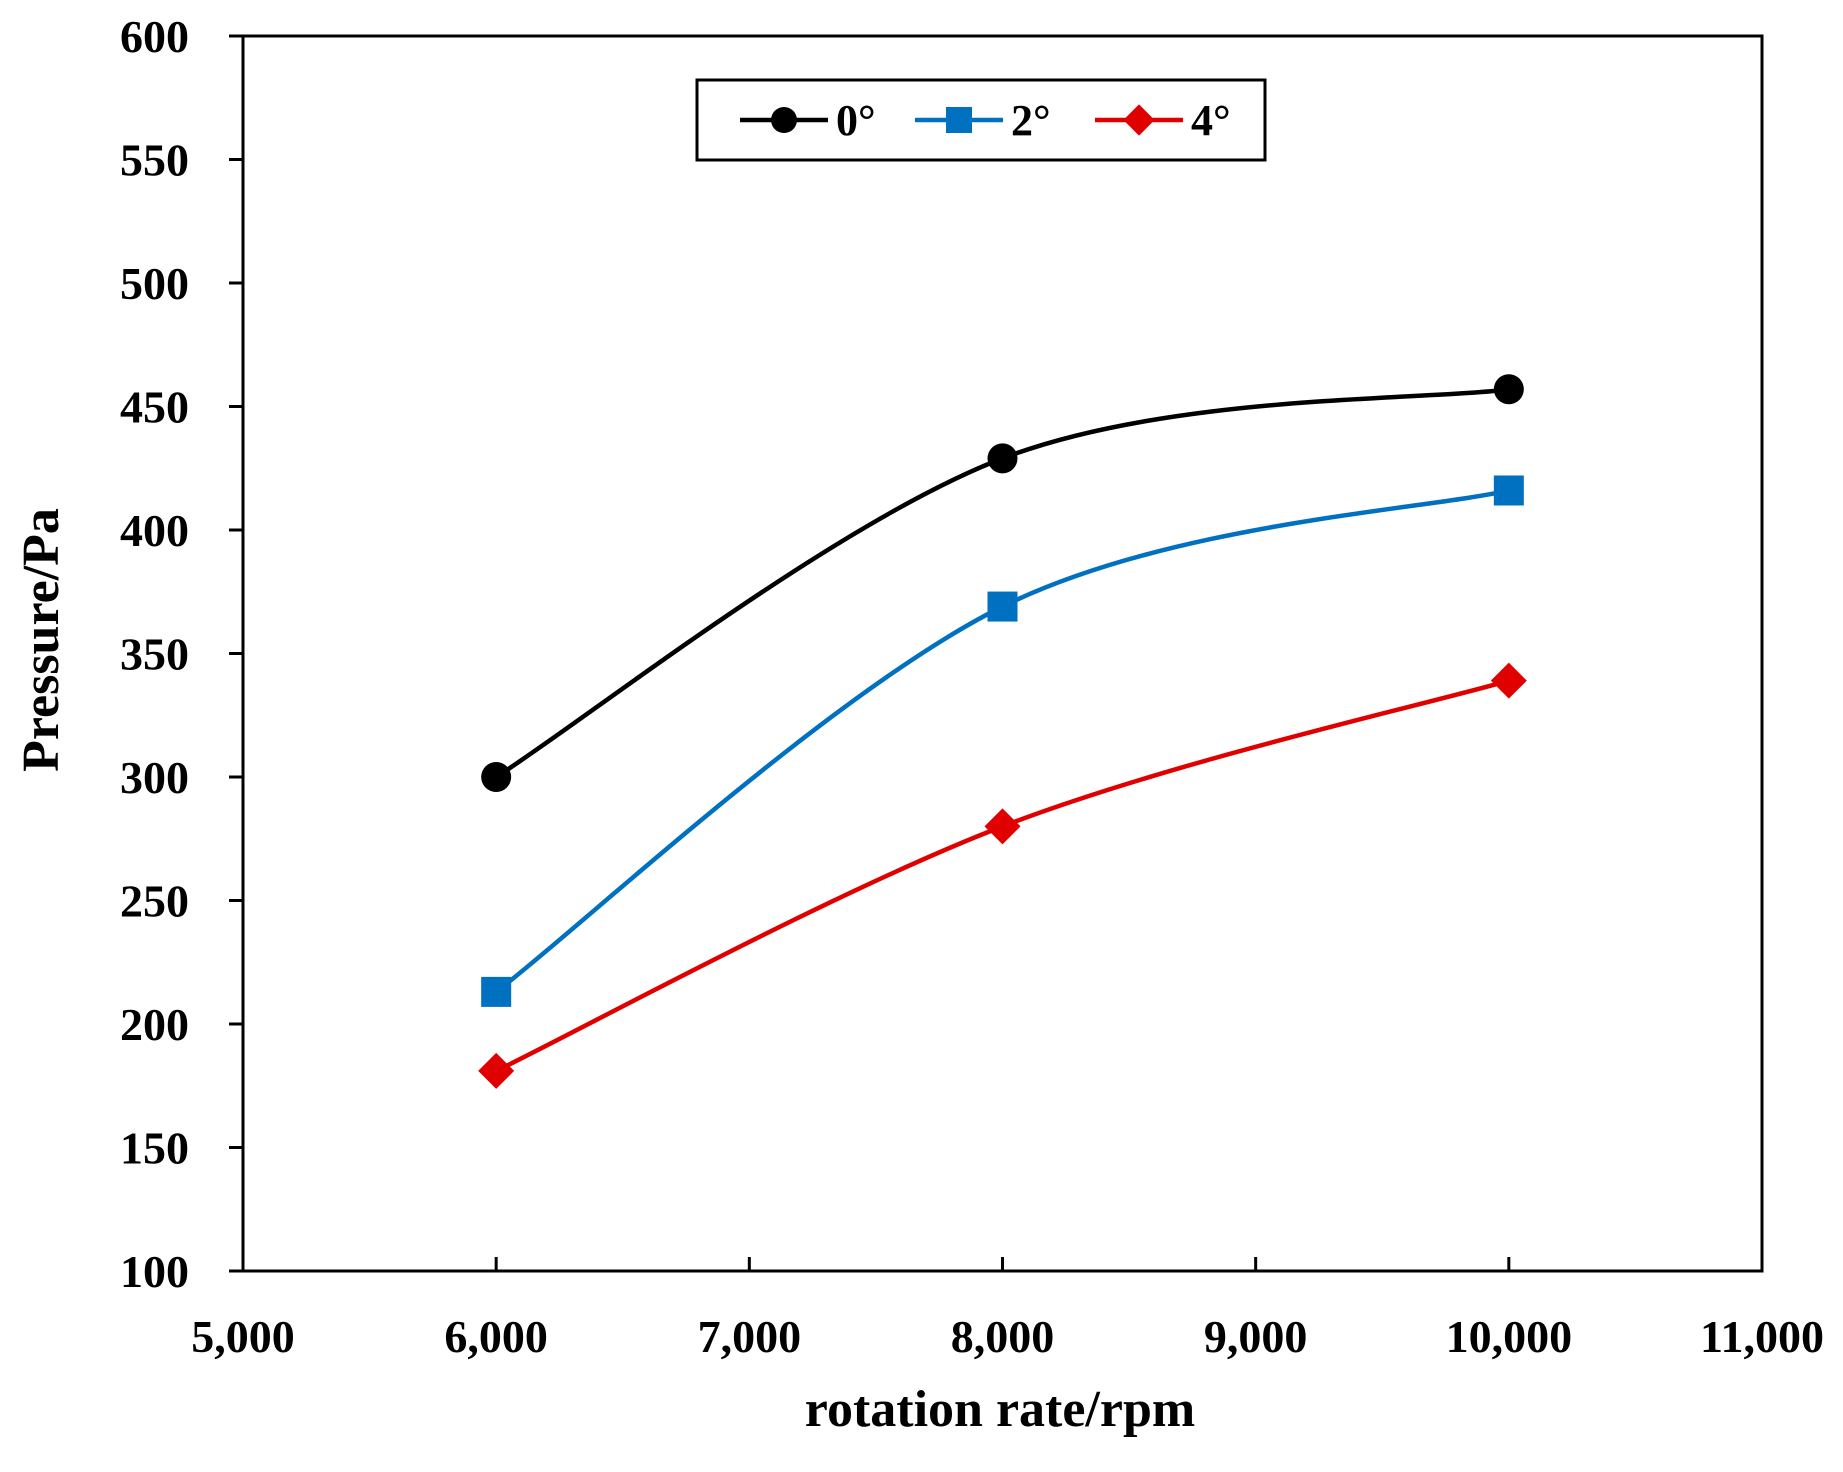  Describe the element at coordinates (1163, 120) in the screenshot. I see `legend-item: 4°` at that location.